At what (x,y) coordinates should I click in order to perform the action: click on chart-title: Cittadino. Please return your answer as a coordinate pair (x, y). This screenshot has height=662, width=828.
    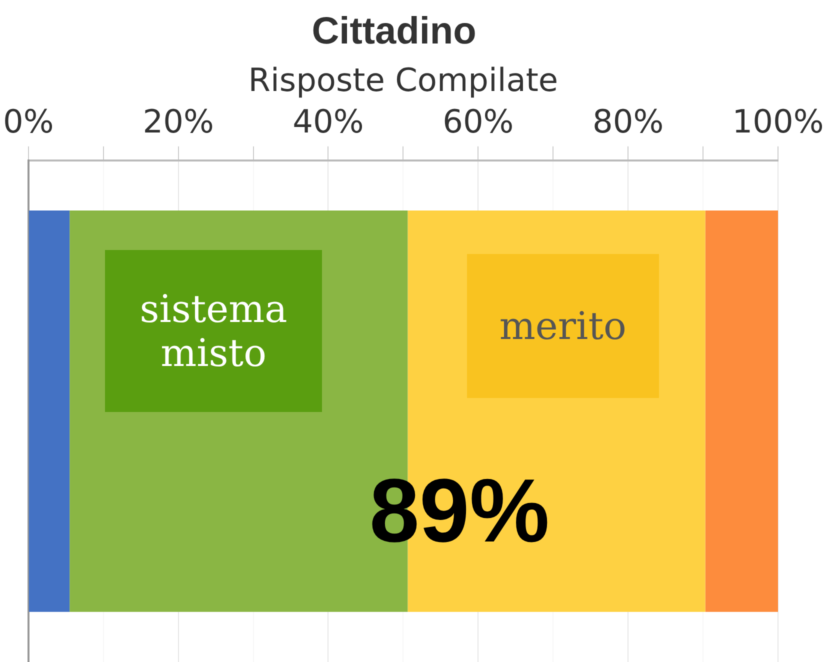
    Looking at the image, I should click on (394, 31).